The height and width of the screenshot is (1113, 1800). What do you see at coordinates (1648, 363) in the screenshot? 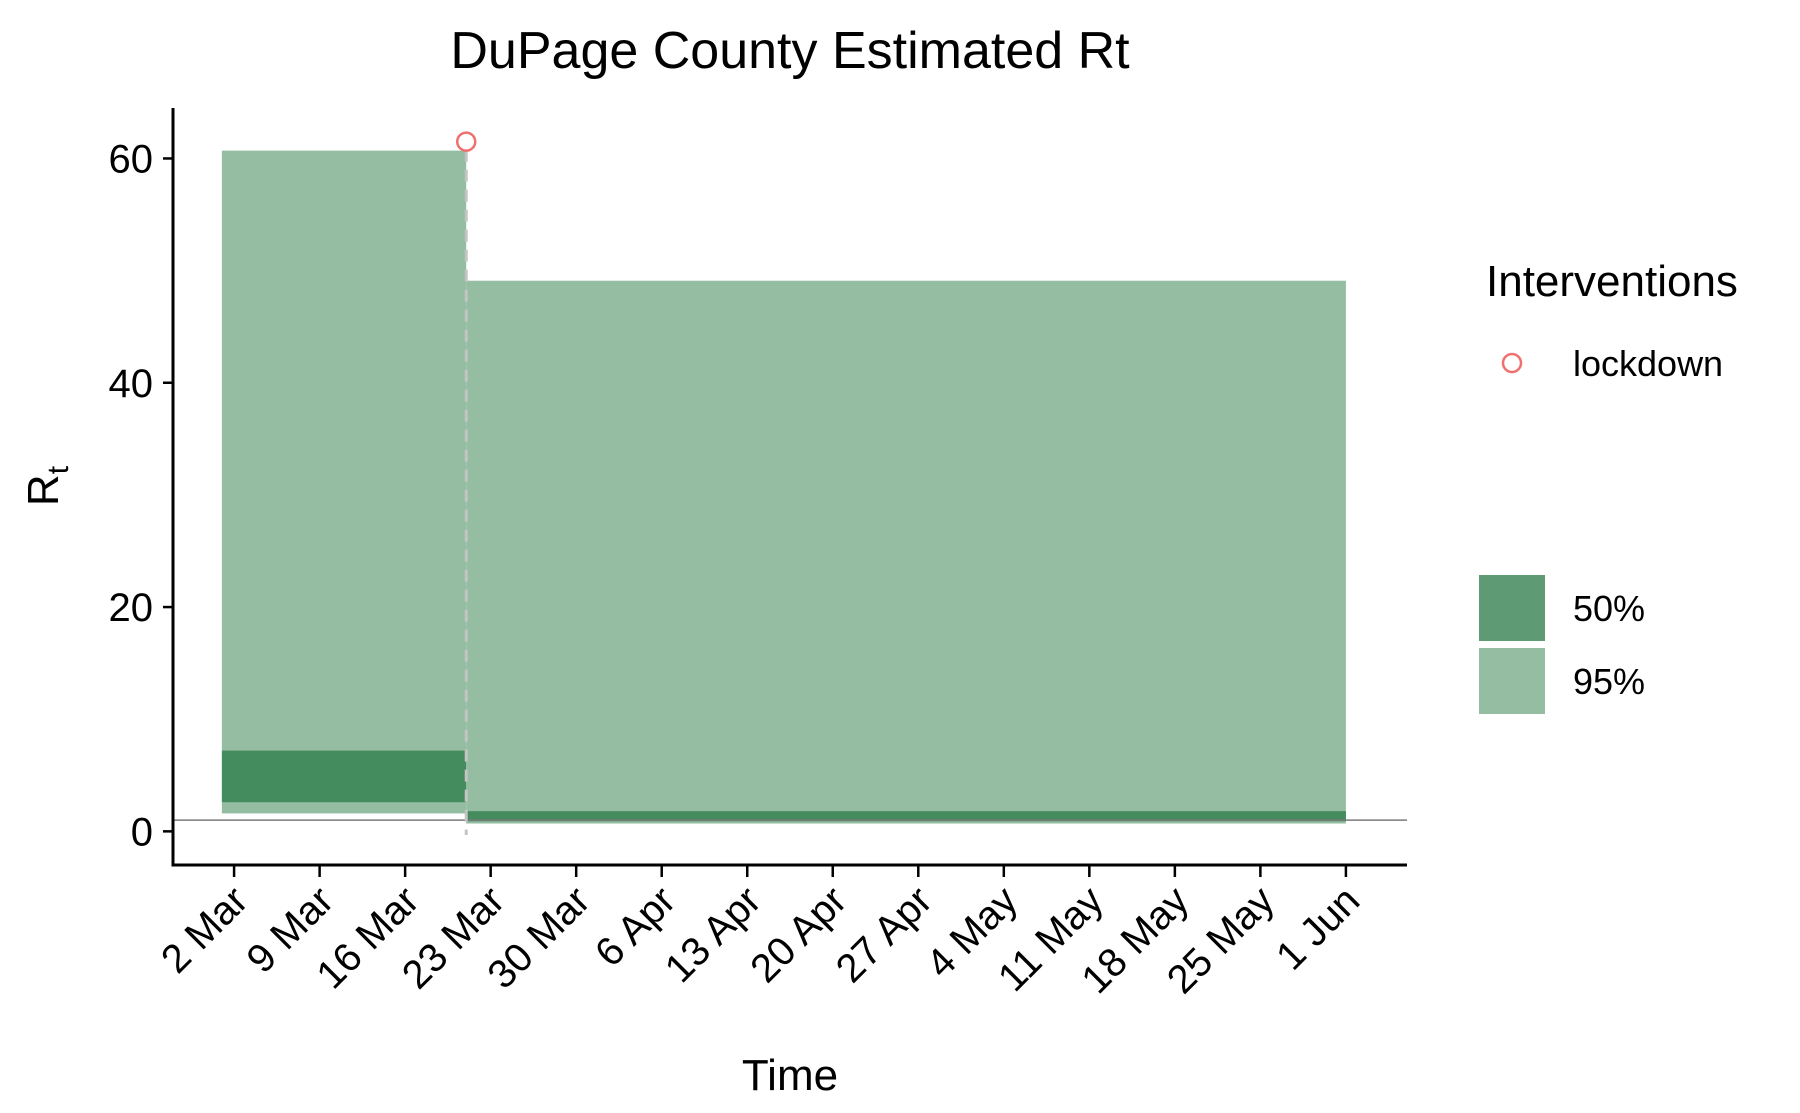
I see `legend-label-lockdown: lockdown` at bounding box center [1648, 363].